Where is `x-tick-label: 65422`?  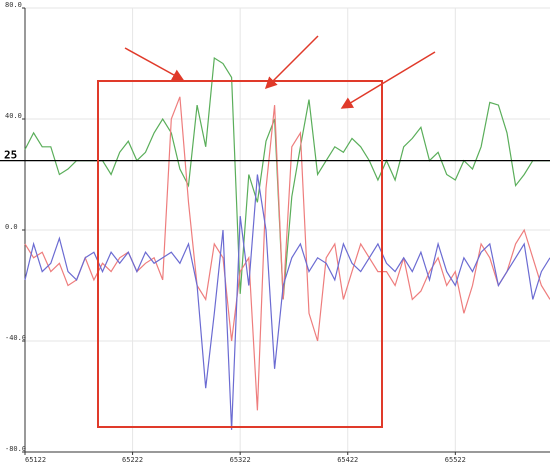
x-tick-label: 65422 is located at coordinates (347, 460).